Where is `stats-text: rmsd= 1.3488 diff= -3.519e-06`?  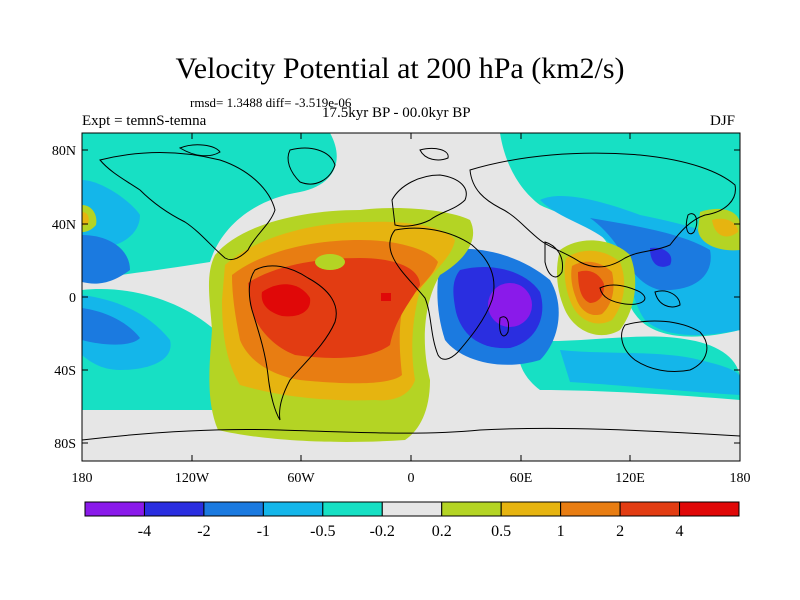 stats-text: rmsd= 1.3488 diff= -3.519e-06 is located at coordinates (271, 102).